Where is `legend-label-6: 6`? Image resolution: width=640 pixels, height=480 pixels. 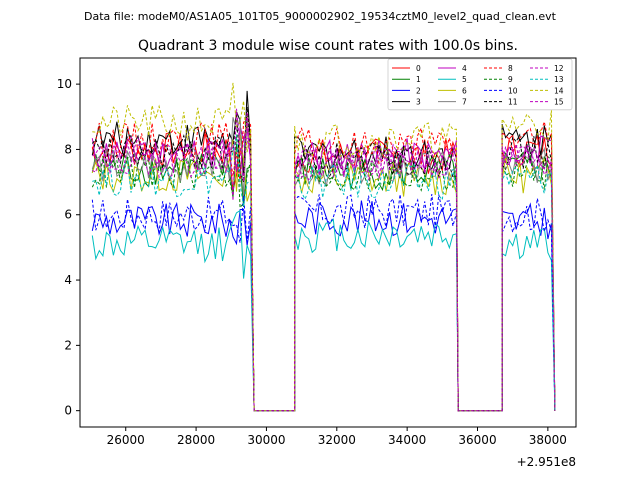
legend-label-6: 6 is located at coordinates (464, 90).